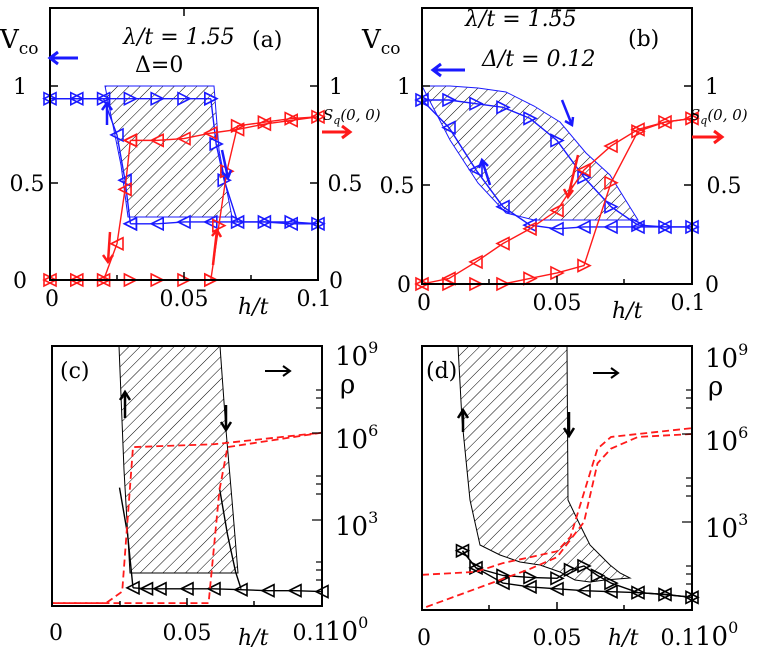 This screenshot has width=760, height=655. What do you see at coordinates (424, 303) in the screenshot?
I see `x-tick-label-b-0: 0` at bounding box center [424, 303].